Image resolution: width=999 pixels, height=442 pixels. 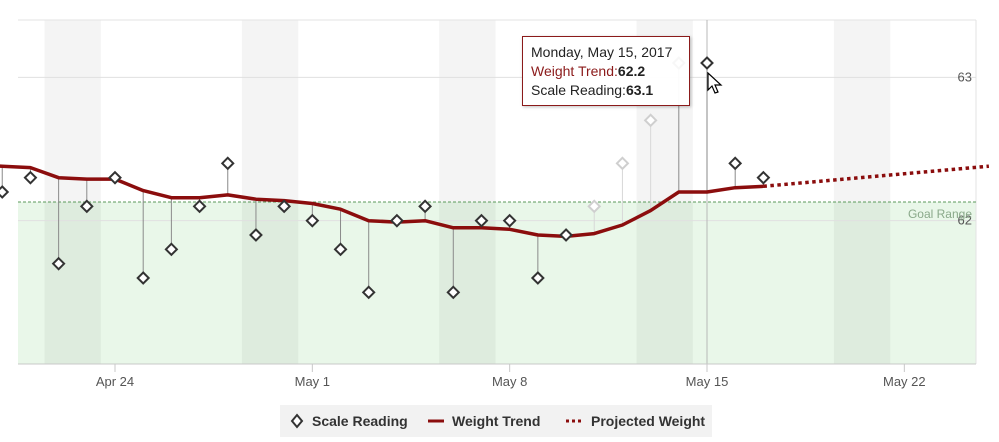 I want to click on legend-label-scale-reading: Scale Reading, so click(x=360, y=421).